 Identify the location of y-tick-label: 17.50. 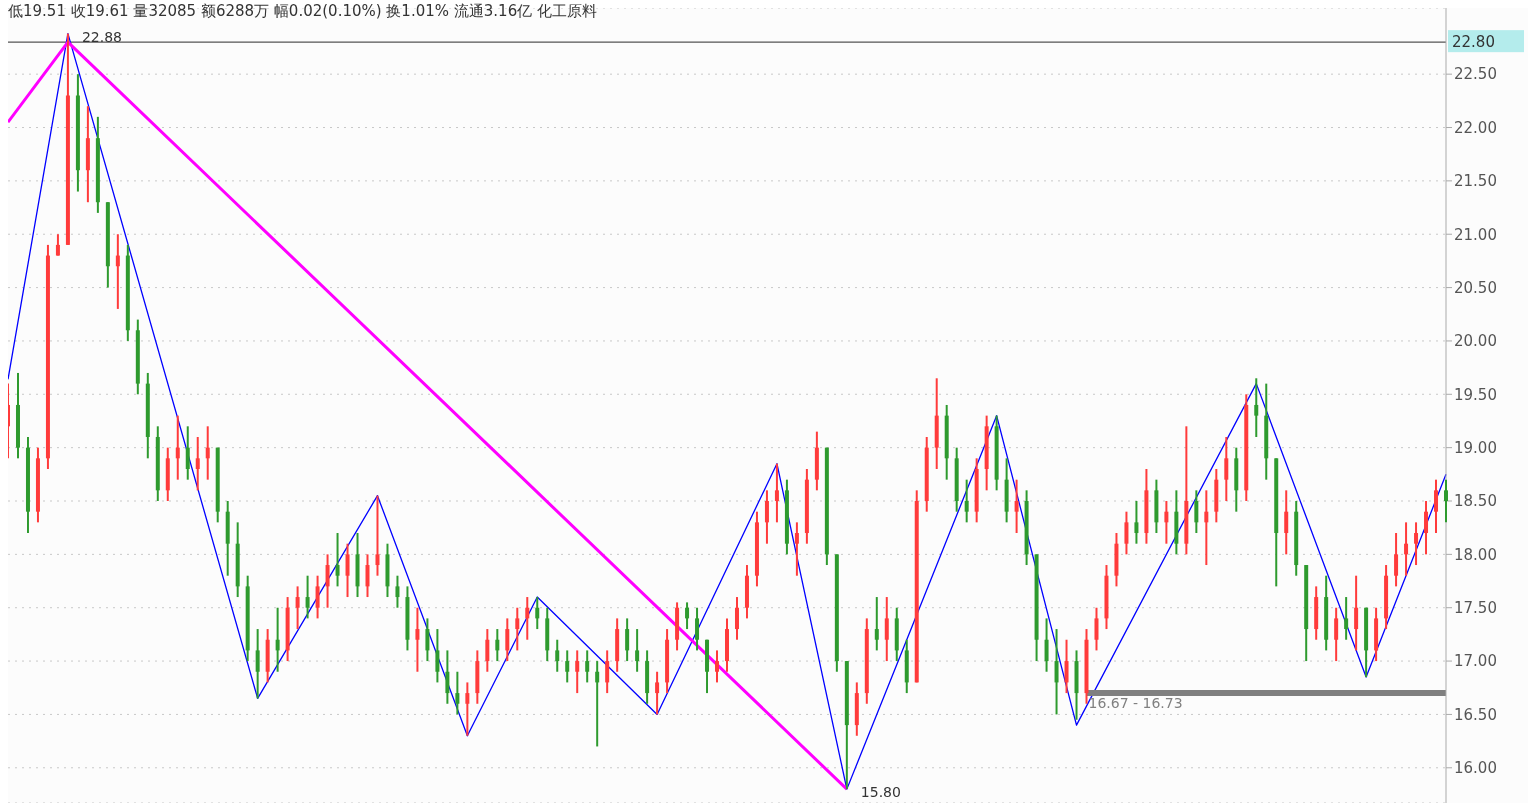
(1475, 608).